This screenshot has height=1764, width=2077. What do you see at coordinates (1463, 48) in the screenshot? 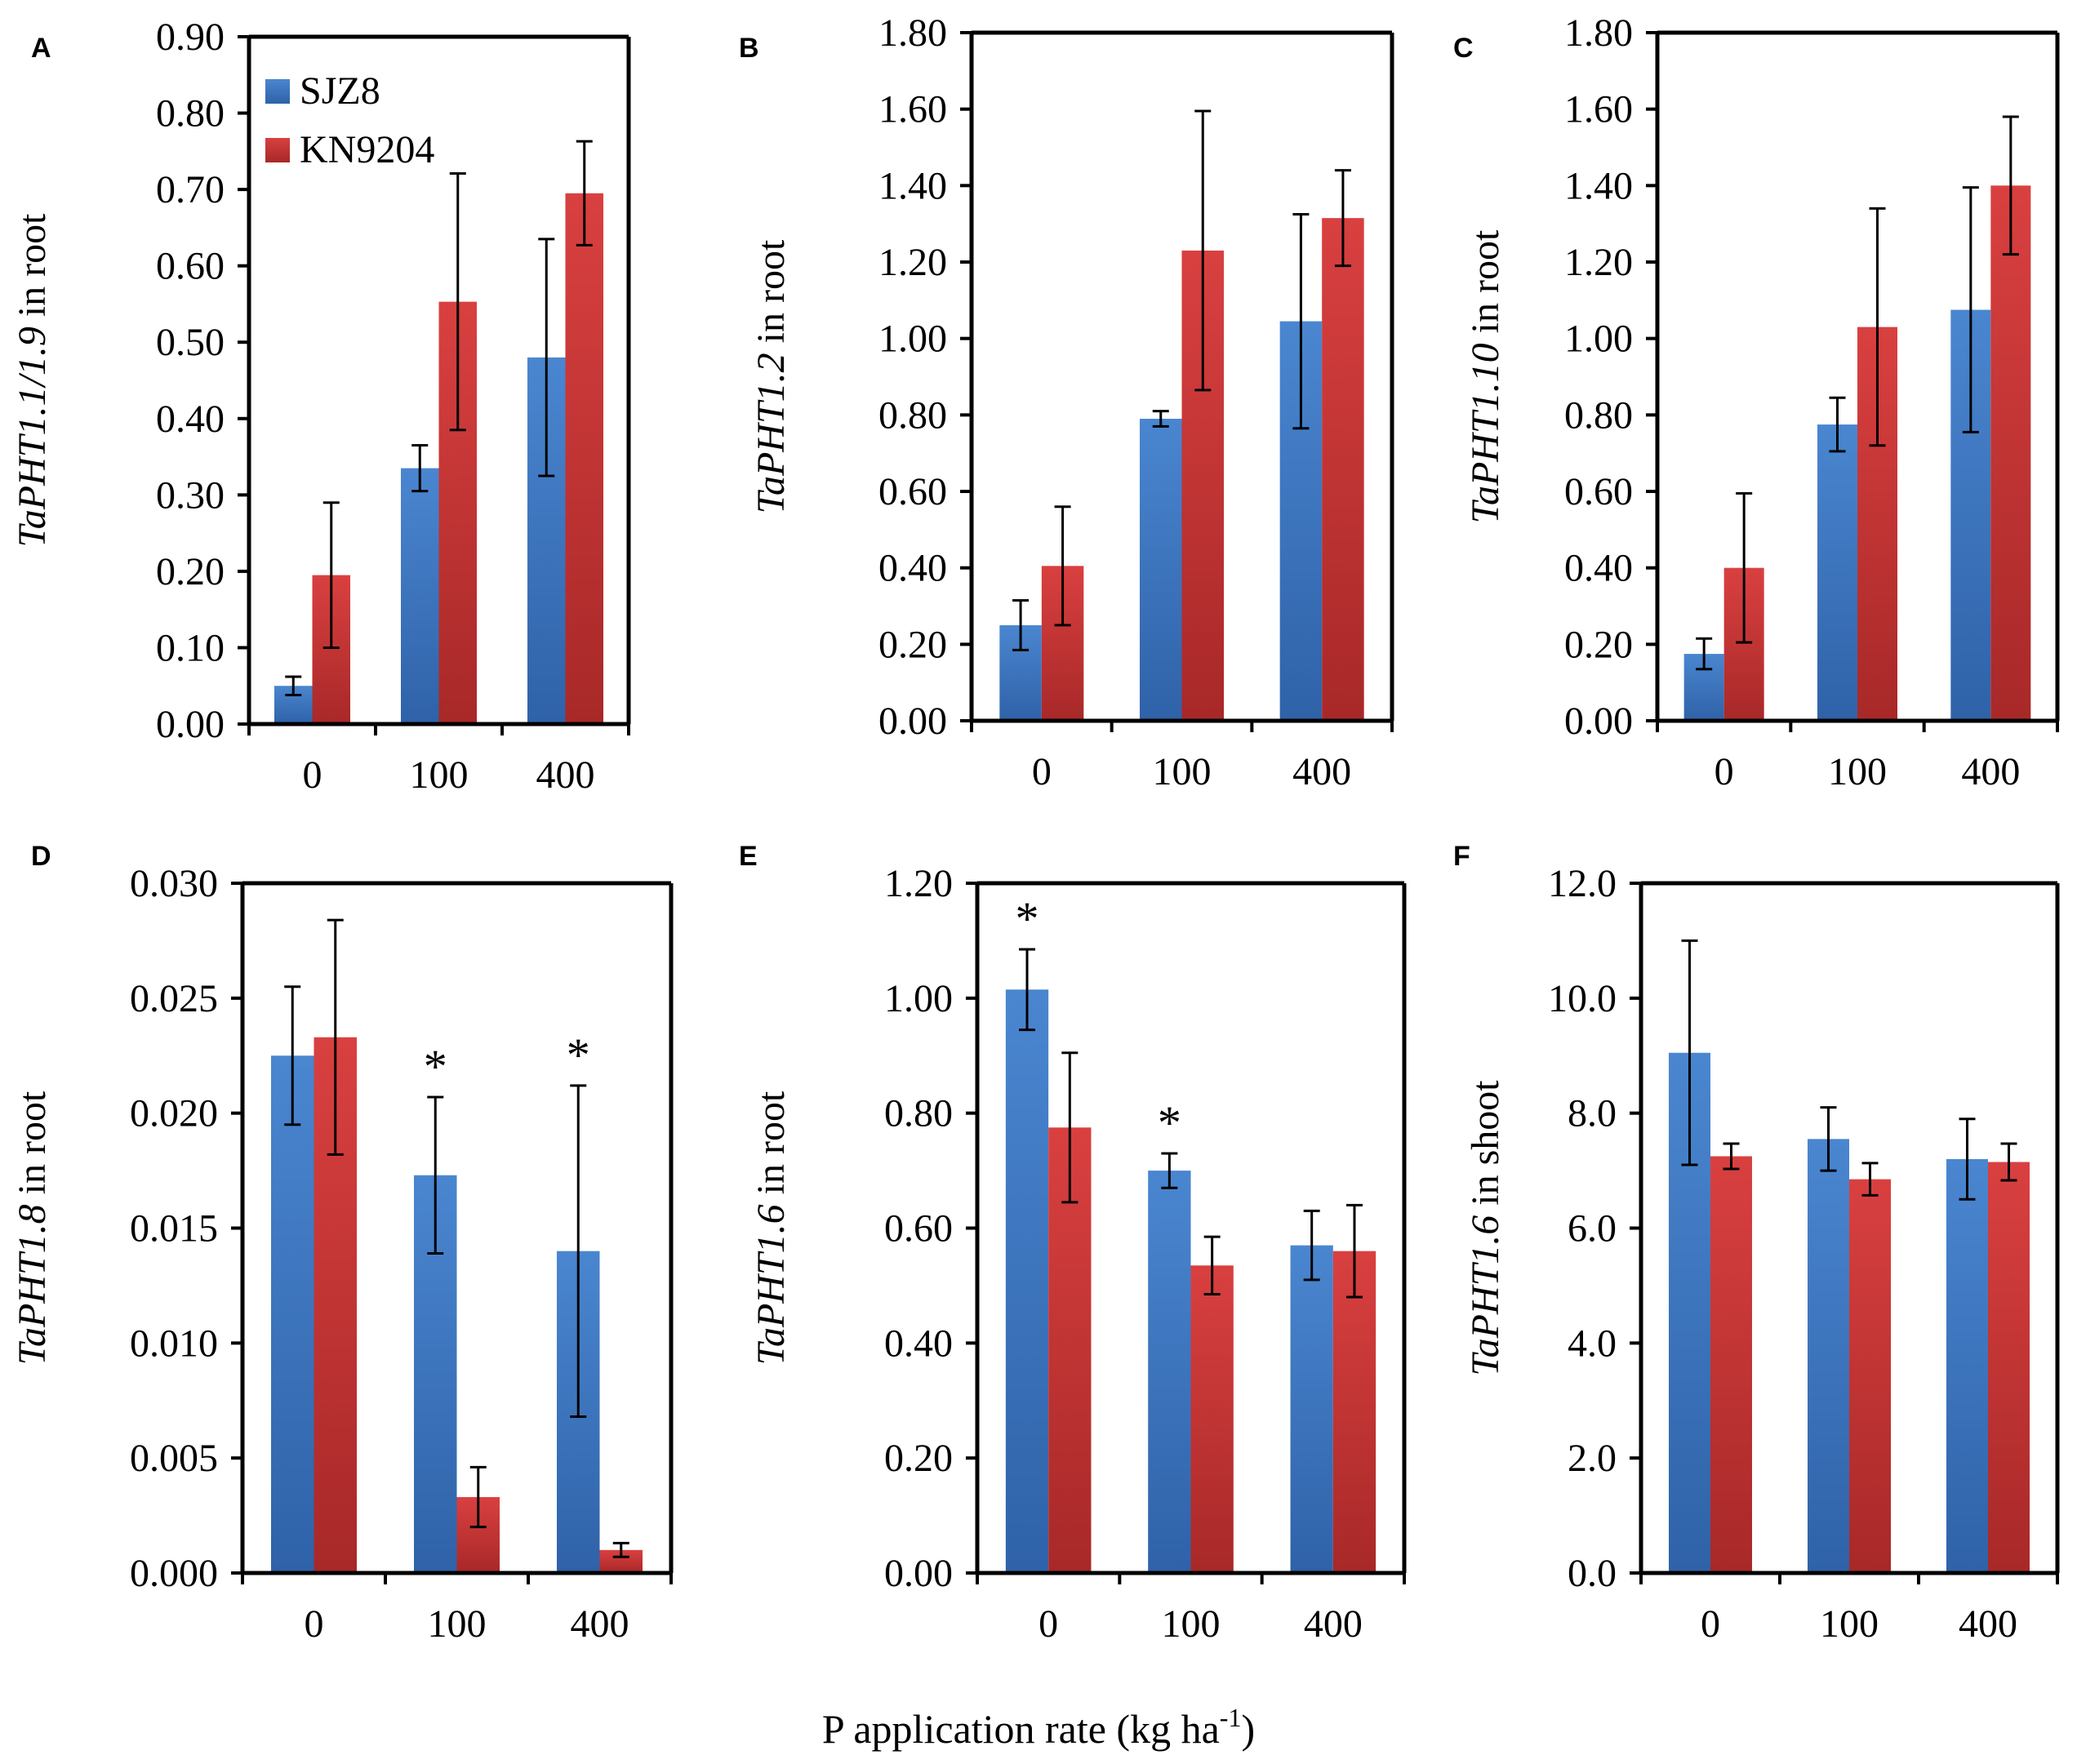
I see `panel-letter: C` at bounding box center [1463, 48].